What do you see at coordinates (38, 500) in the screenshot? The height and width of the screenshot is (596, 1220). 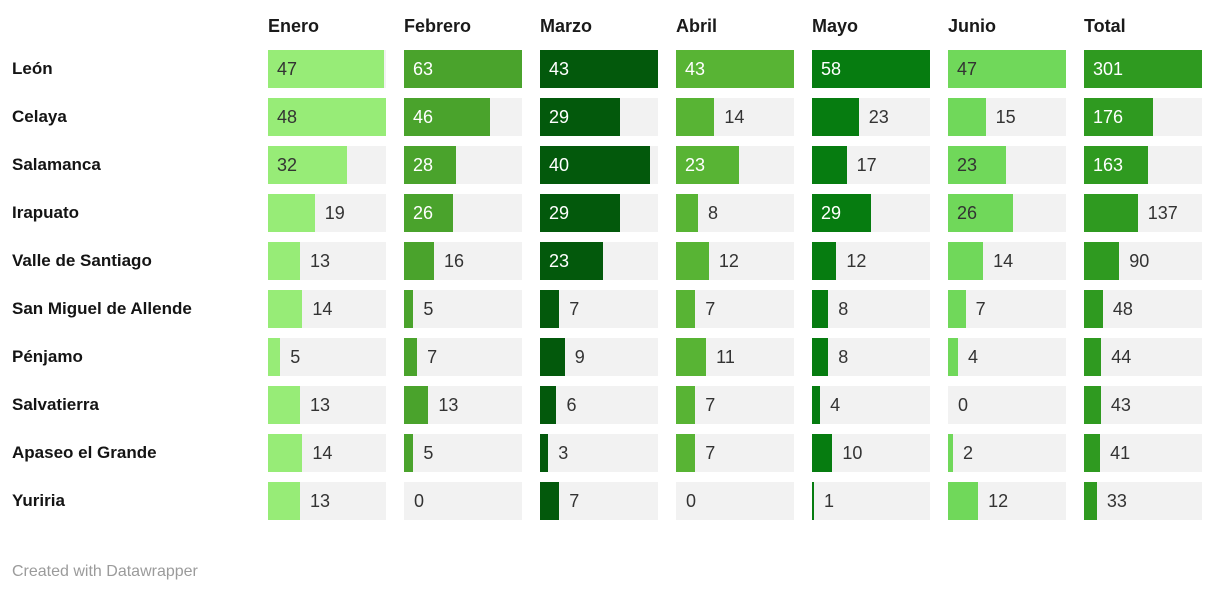 I see `row-label-yuriria: Yuriria` at bounding box center [38, 500].